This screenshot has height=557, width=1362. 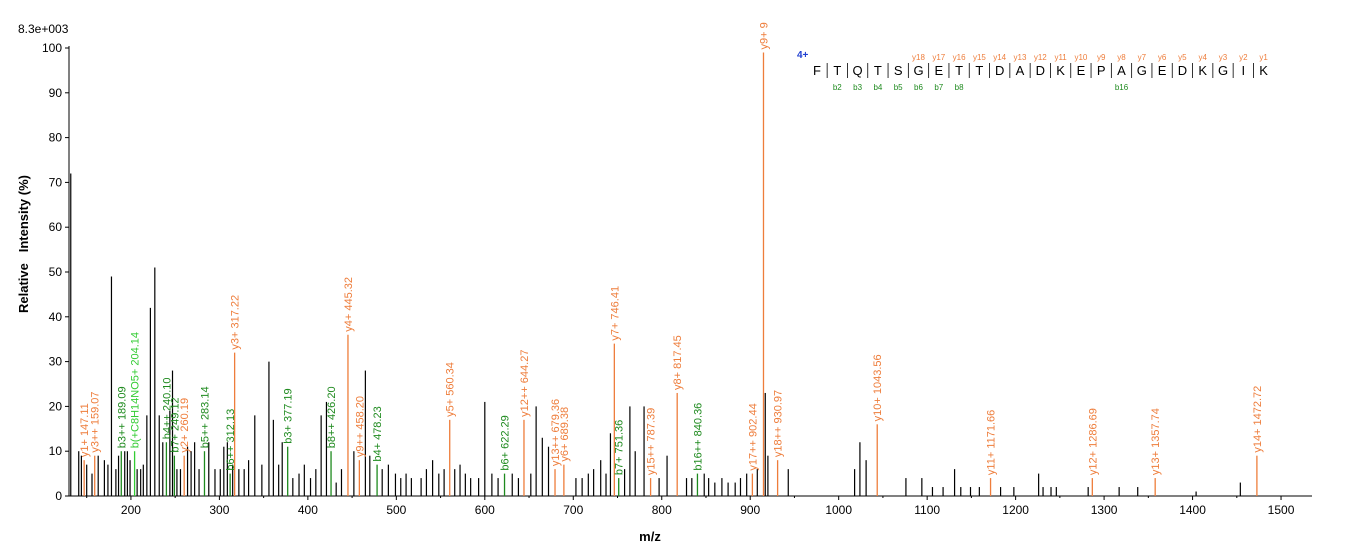 What do you see at coordinates (838, 510) in the screenshot?
I see `x-tick-label: 1000` at bounding box center [838, 510].